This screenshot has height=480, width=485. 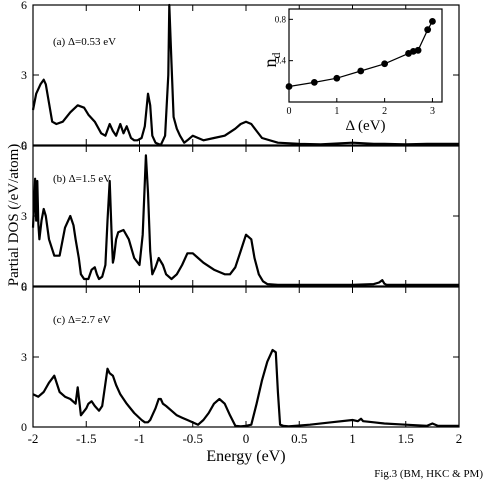 I want to click on x-tick-label: 1, so click(x=352, y=438).